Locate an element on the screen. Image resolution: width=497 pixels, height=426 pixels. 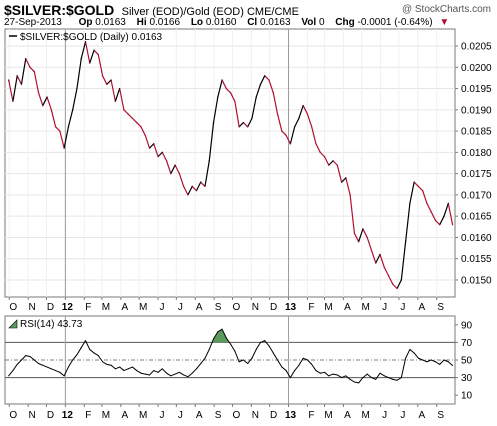
price-x-tick-label: 13 is located at coordinates (291, 307).